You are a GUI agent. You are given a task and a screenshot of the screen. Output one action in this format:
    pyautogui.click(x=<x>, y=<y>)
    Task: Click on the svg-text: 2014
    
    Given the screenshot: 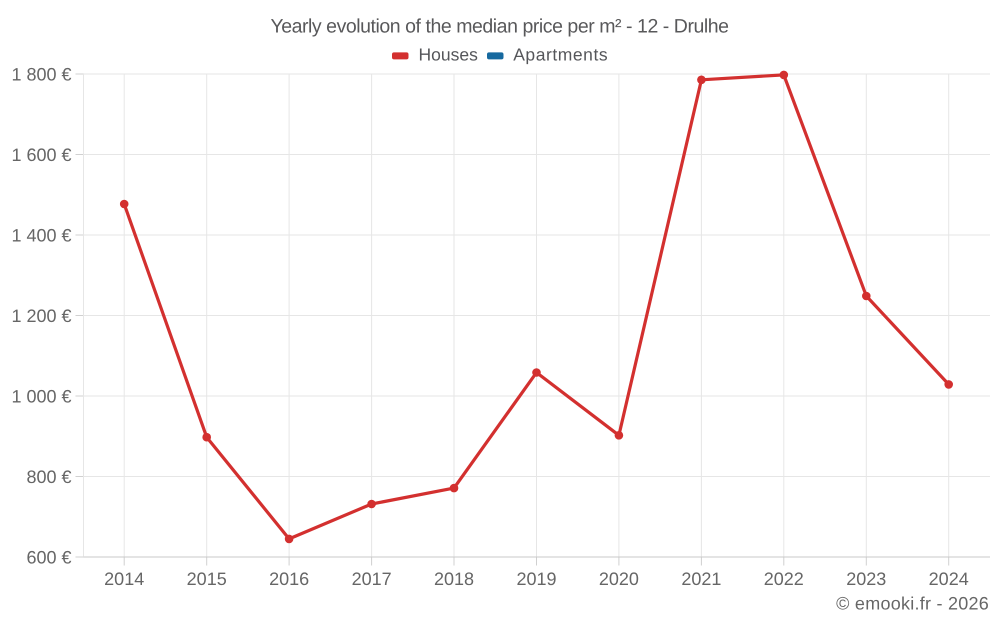 What is the action you would take?
    pyautogui.click(x=124, y=579)
    